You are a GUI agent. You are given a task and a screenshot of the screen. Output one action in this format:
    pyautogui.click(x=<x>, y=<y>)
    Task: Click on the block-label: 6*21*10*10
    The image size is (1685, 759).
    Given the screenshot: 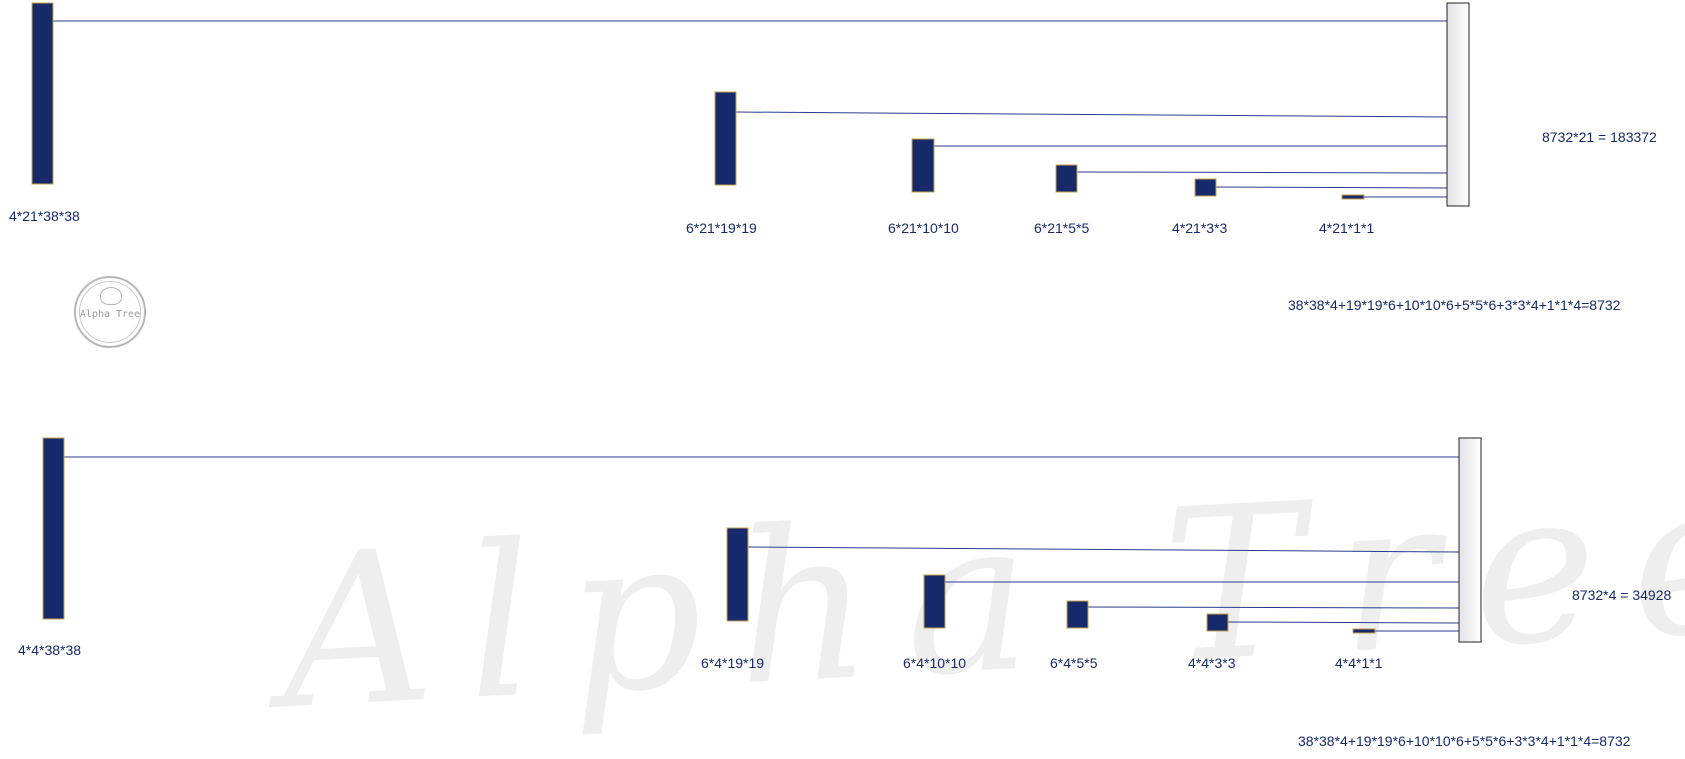 What is the action you would take?
    pyautogui.click(x=923, y=228)
    